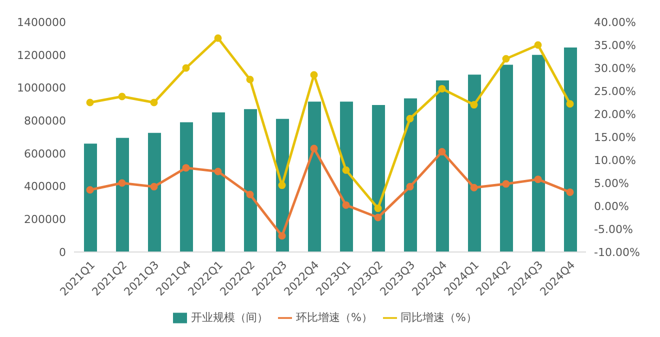 This screenshot has height=337, width=660. What do you see at coordinates (438, 317) in the screenshot?
I see `legend-label: 同比增速（%）` at bounding box center [438, 317].